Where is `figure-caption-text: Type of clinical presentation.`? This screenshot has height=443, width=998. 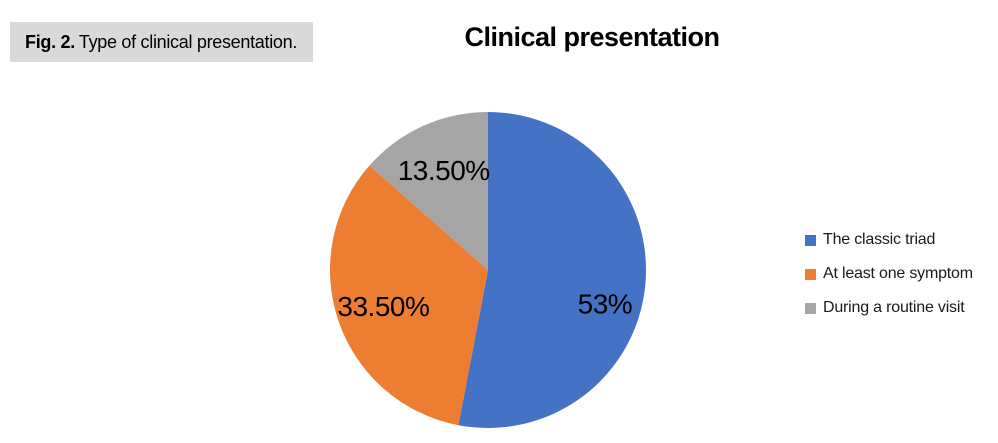 figure-caption-text: Type of clinical presentation. is located at coordinates (188, 41).